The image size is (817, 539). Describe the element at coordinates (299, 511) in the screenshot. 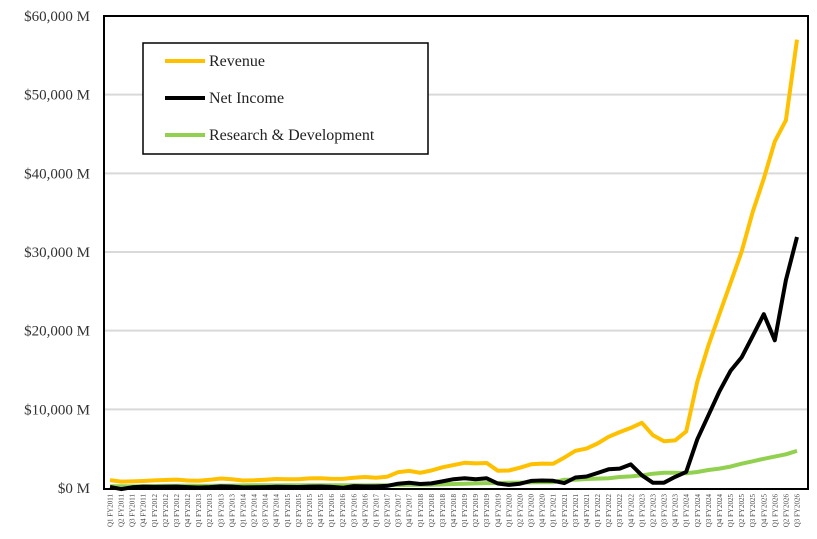

I see `x-tick-label: Q2 FY2015` at that location.